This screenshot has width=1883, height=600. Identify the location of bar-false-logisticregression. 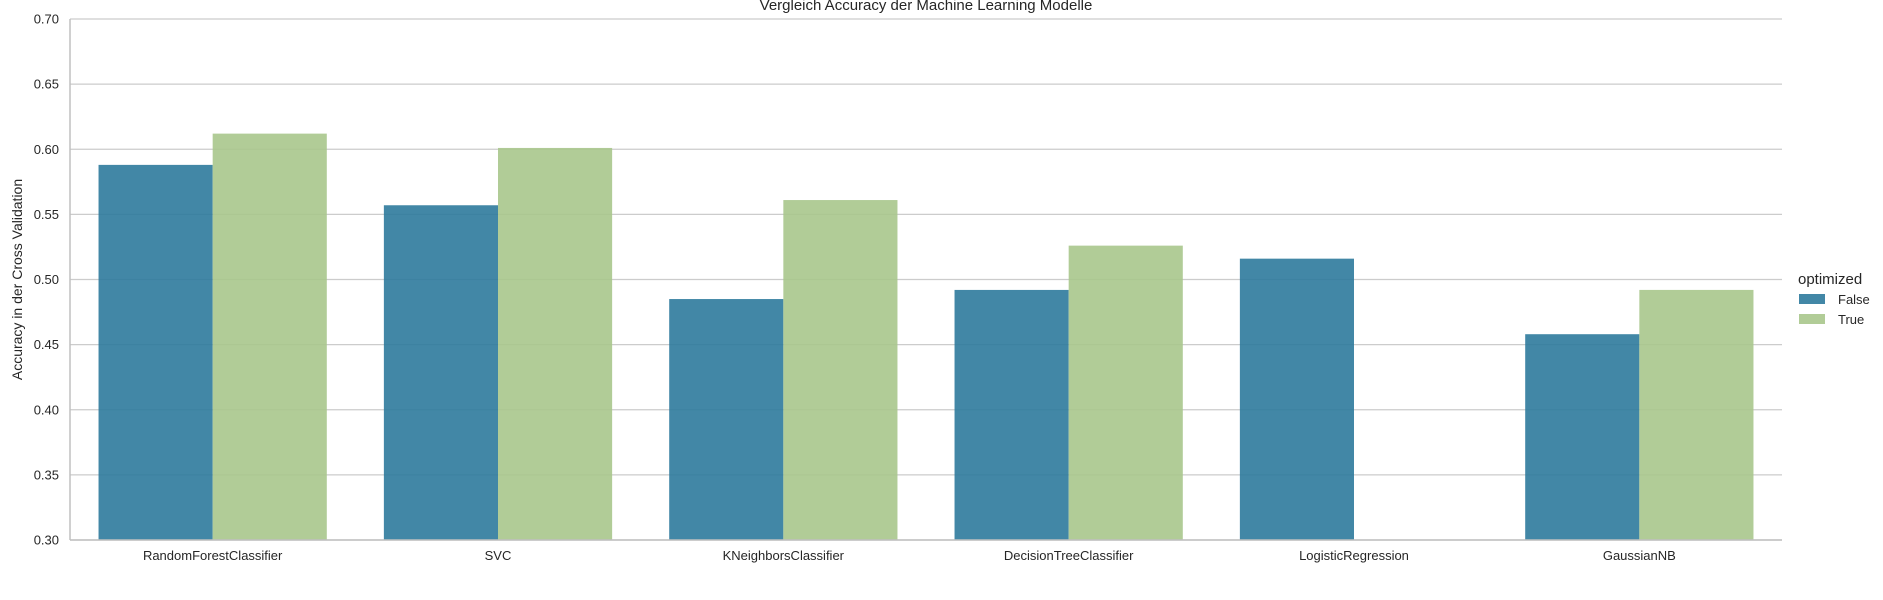
(1296, 399).